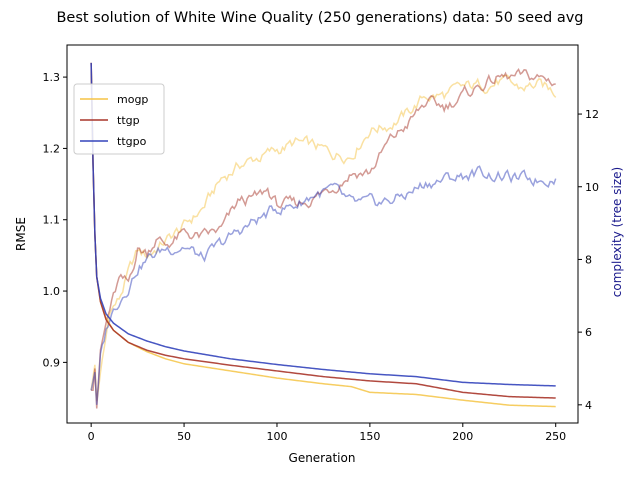 The width and height of the screenshot is (640, 480). Describe the element at coordinates (588, 332) in the screenshot. I see `y-right-tick-label: 6` at that location.